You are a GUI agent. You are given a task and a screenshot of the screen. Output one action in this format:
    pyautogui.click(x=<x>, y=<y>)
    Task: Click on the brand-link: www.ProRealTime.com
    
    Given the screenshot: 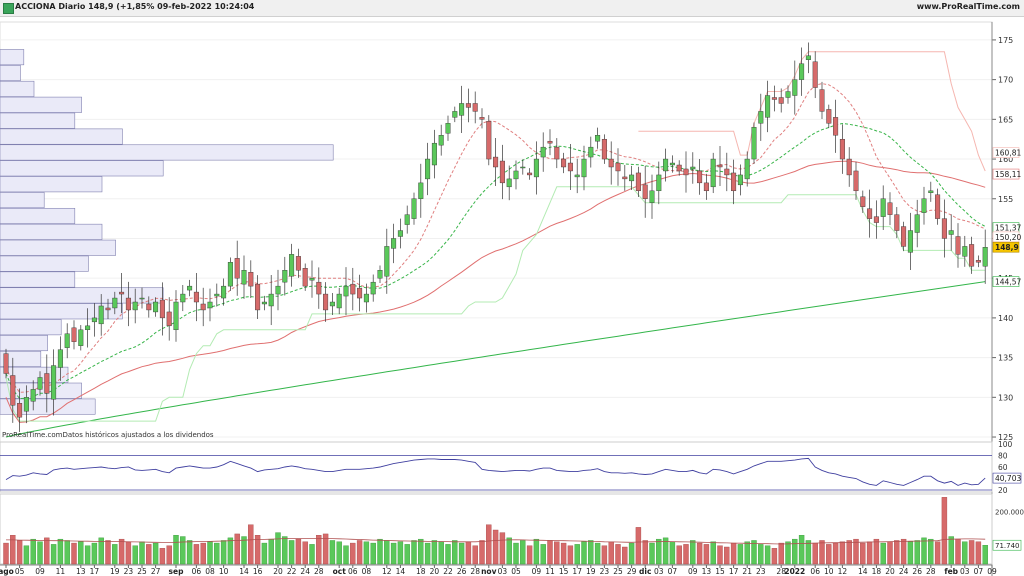 What is the action you would take?
    pyautogui.click(x=968, y=6)
    